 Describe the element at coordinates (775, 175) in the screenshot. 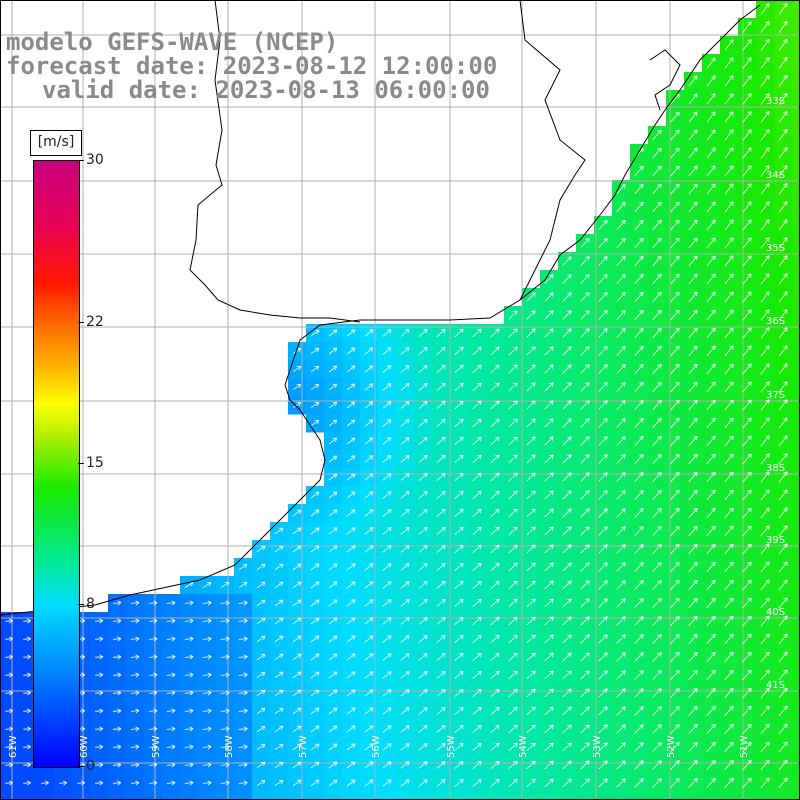

I see `latitude-label: 34S` at that location.